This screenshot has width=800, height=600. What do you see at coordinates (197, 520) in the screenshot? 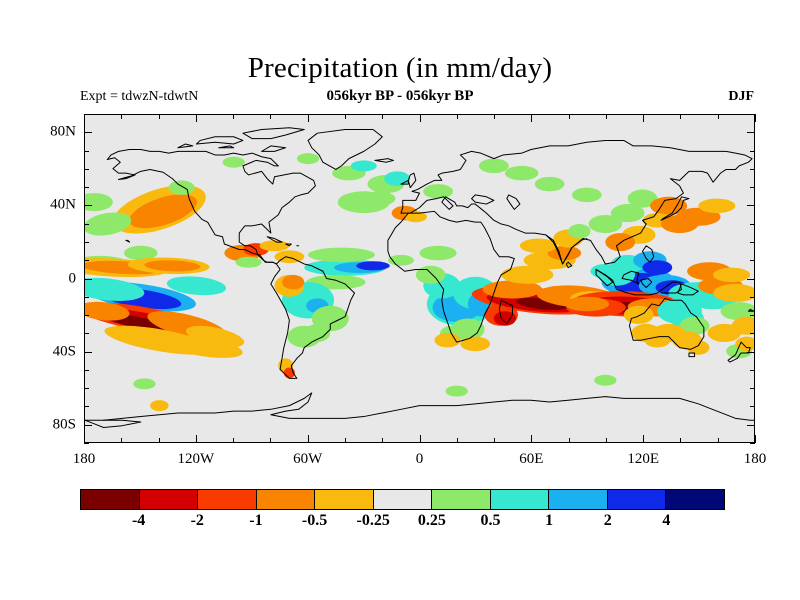
I see `colorbar-tick--2: -2` at bounding box center [197, 520].